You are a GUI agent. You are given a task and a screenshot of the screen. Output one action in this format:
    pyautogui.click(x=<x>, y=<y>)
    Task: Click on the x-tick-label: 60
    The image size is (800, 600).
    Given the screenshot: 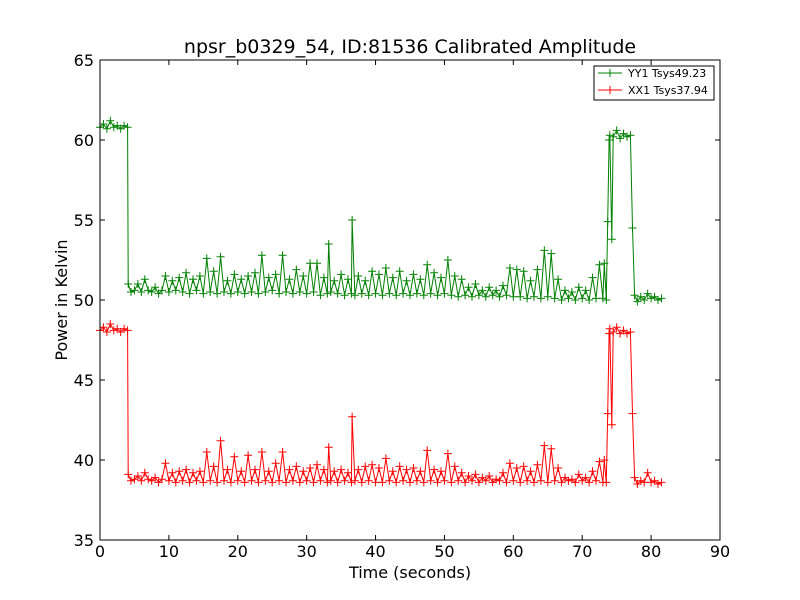 What is the action you would take?
    pyautogui.click(x=513, y=551)
    